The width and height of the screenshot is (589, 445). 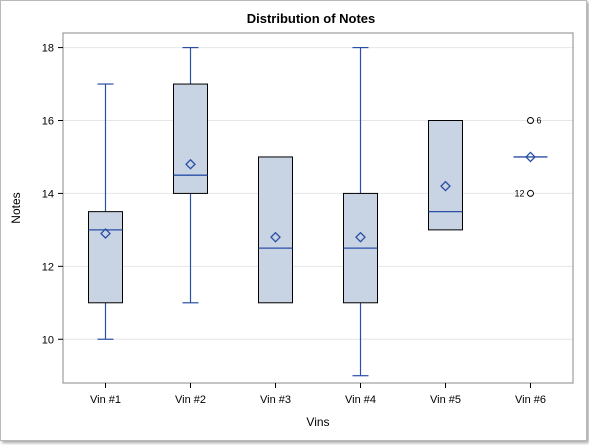 What do you see at coordinates (445, 400) in the screenshot?
I see `x-tick-label: Vin #5` at bounding box center [445, 400].